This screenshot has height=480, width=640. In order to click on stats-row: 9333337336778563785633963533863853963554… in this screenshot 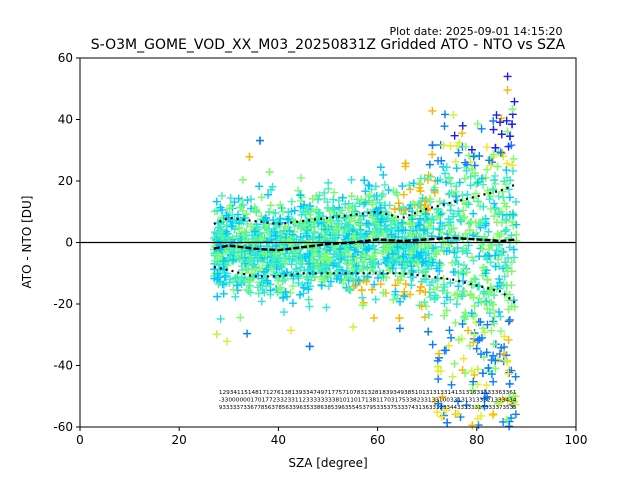, I will do `click(368, 408)`.